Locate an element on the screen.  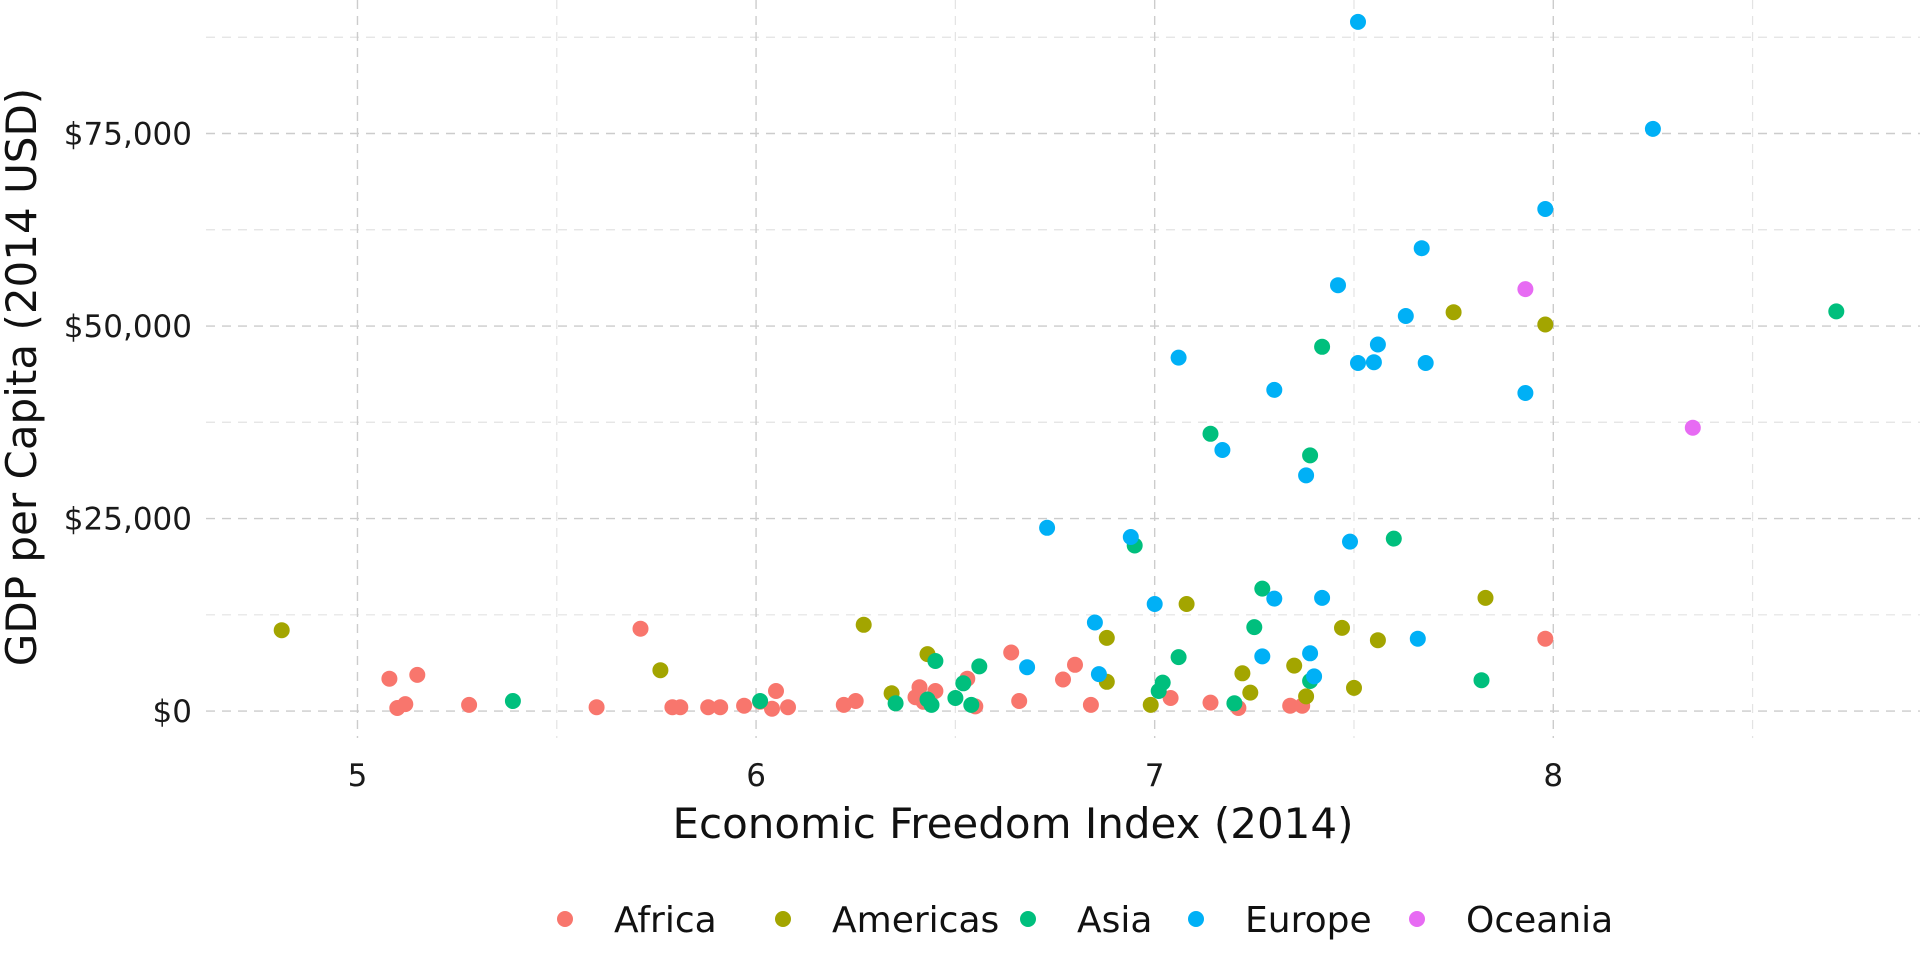
x-tick-label: 8 is located at coordinates (1553, 776).